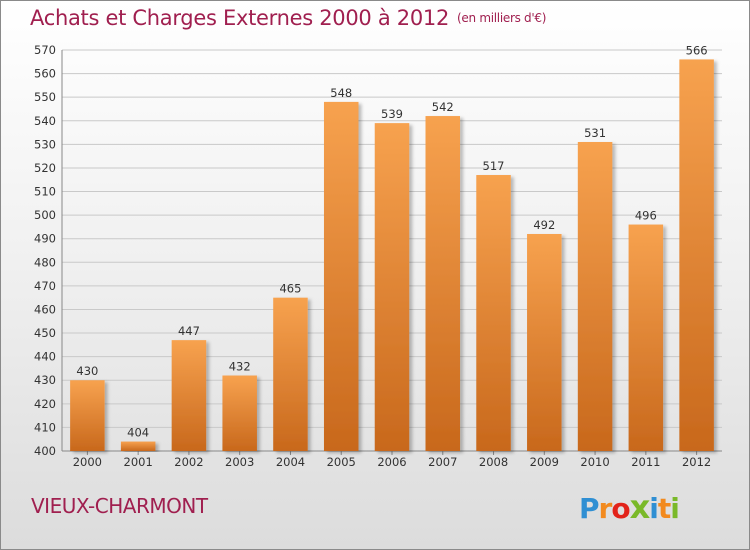 This screenshot has height=550, width=750. What do you see at coordinates (620, 508) in the screenshot?
I see `logo-letter: o` at bounding box center [620, 508].